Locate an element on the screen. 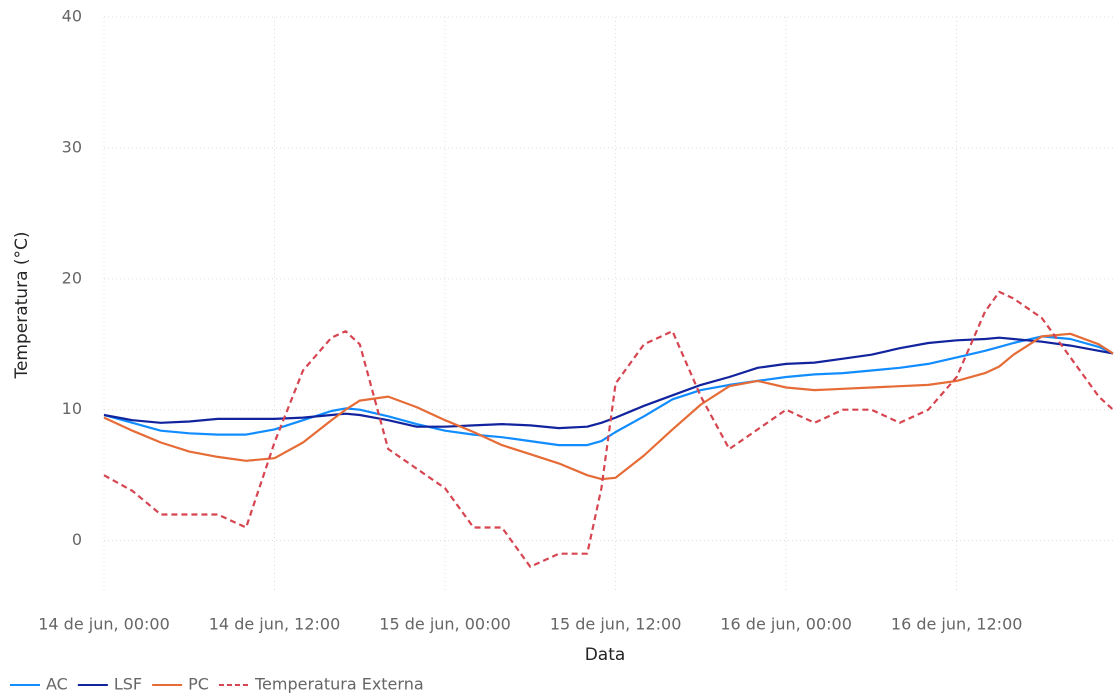 Image resolution: width=1115 pixels, height=697 pixels. legend-label: AC is located at coordinates (57, 684).